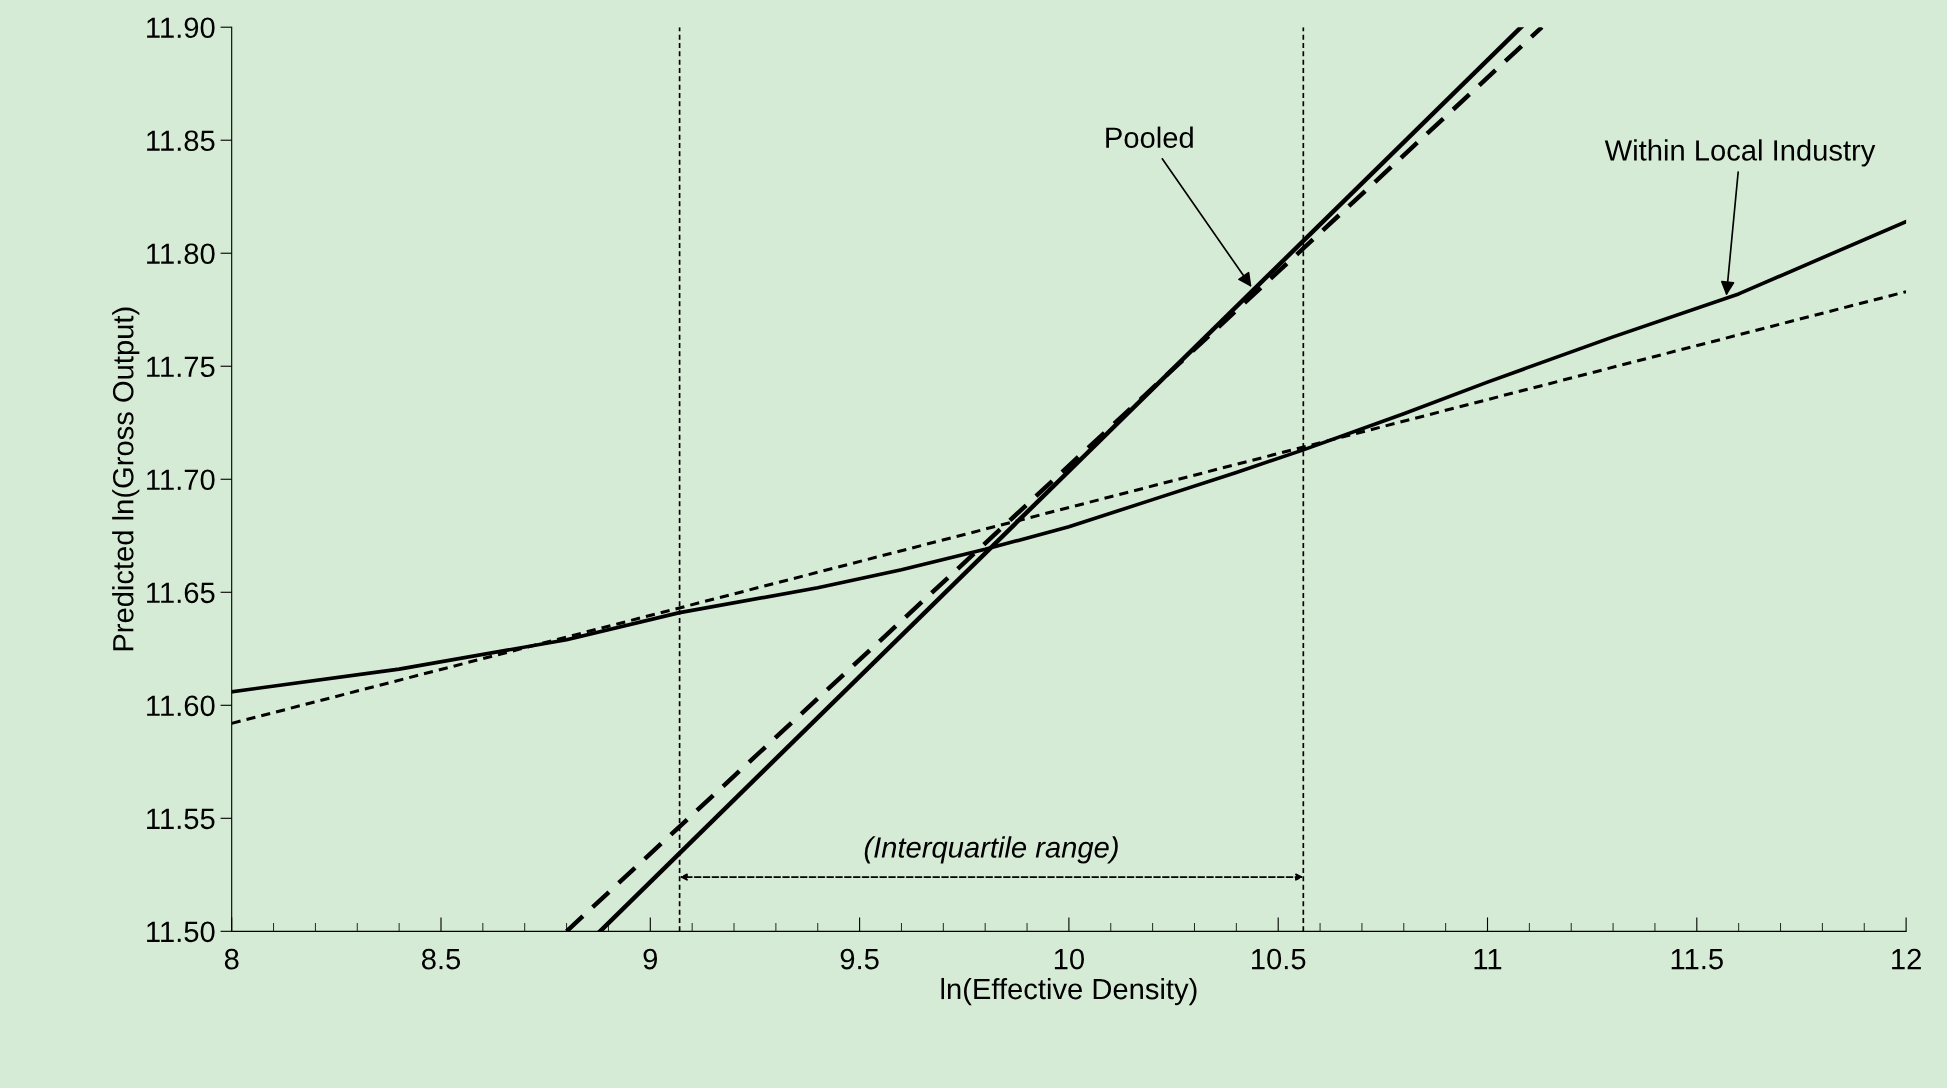  I want to click on x-tick-label: 11, so click(1488, 959).